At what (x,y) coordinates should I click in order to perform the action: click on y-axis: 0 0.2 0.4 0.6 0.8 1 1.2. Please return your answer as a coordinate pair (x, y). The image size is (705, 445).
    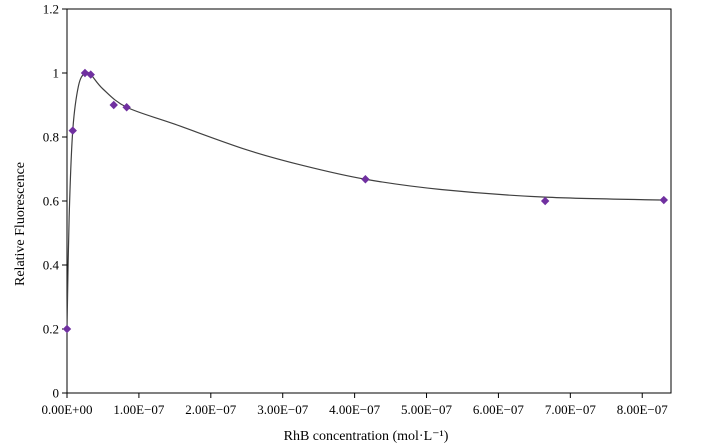
    Looking at the image, I should click on (55, 201).